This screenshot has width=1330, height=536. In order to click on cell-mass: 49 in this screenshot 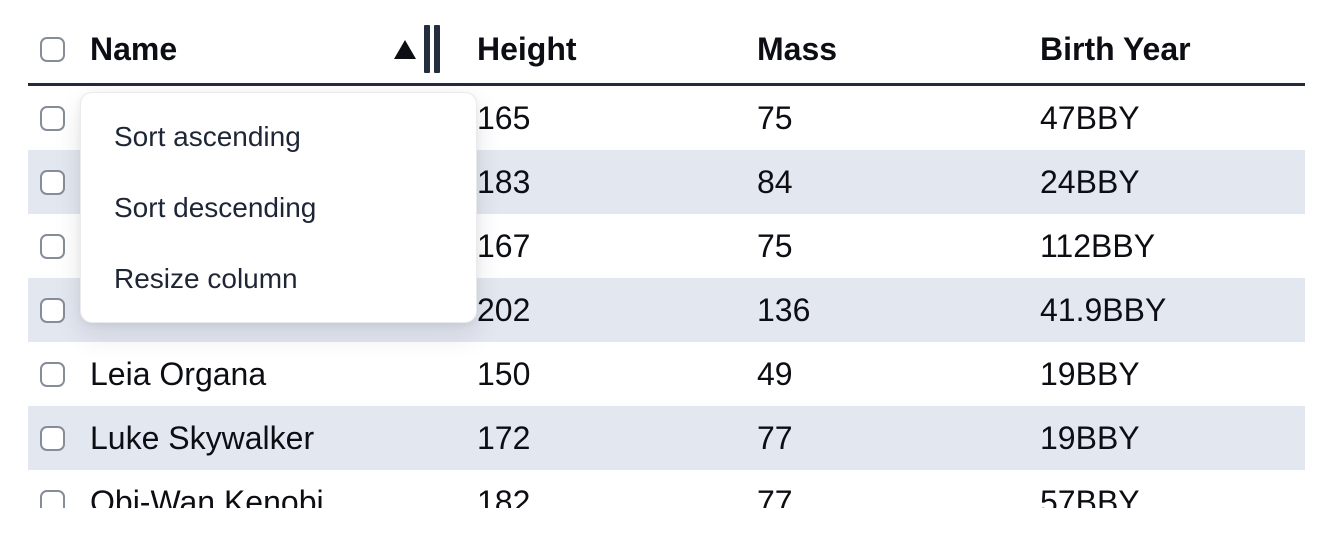, I will do `click(775, 373)`.